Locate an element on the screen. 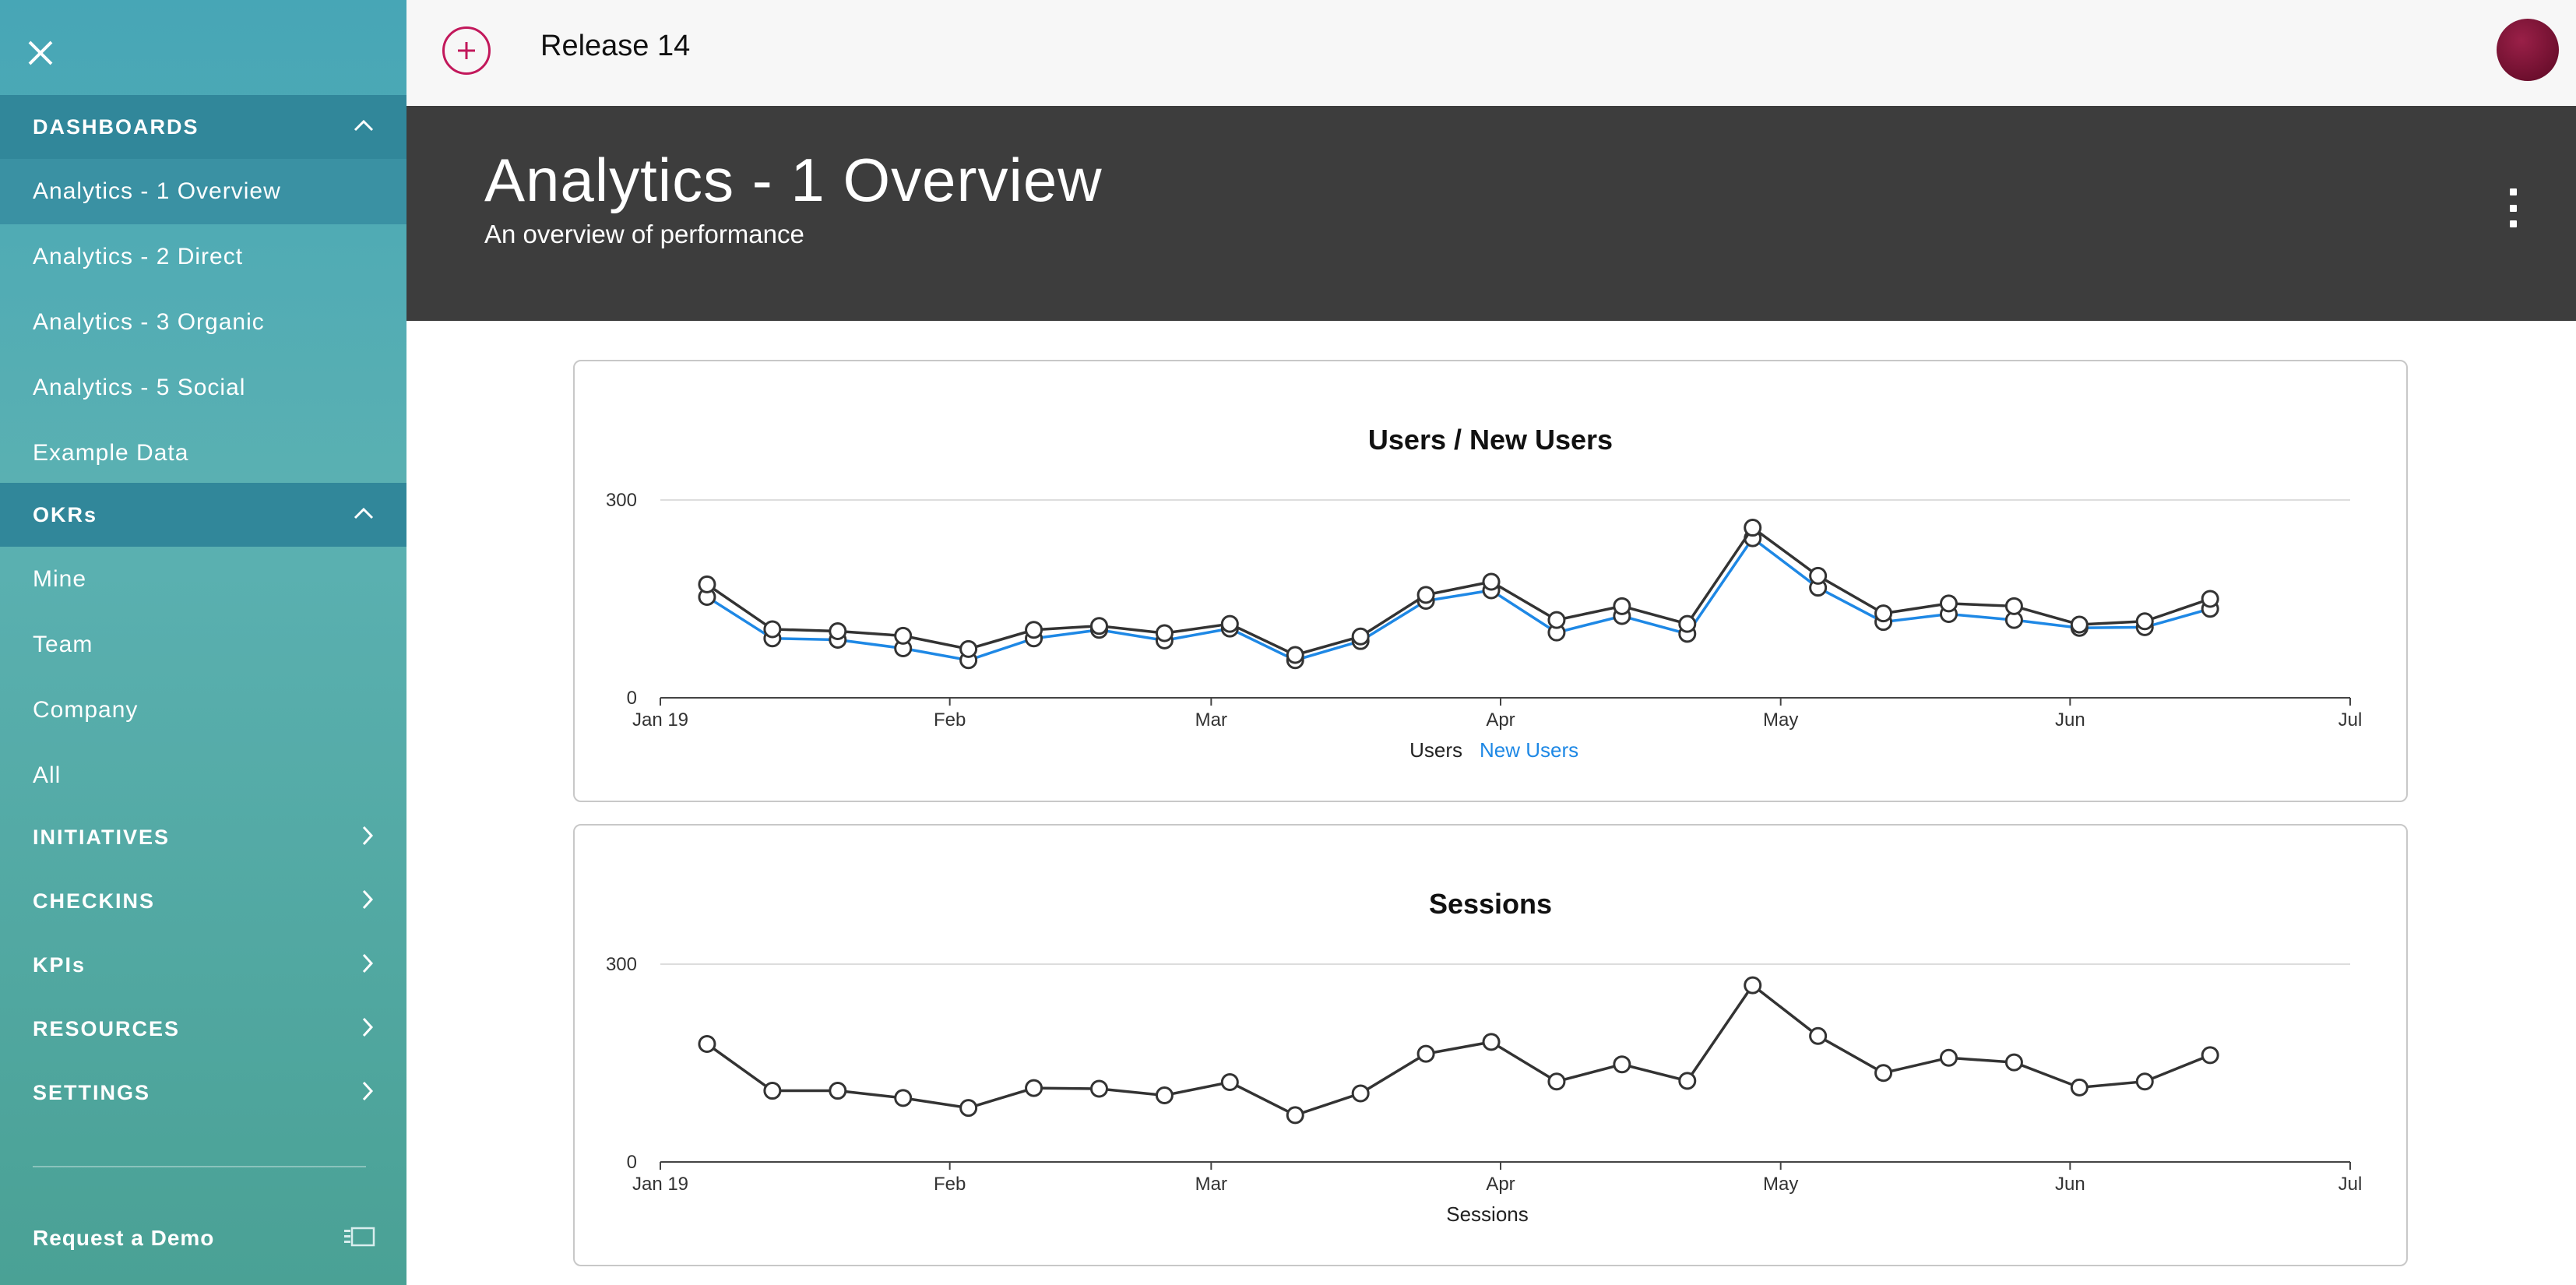 The height and width of the screenshot is (1285, 2576). sidebar-section-resources: RESOURCES is located at coordinates (203, 1029).